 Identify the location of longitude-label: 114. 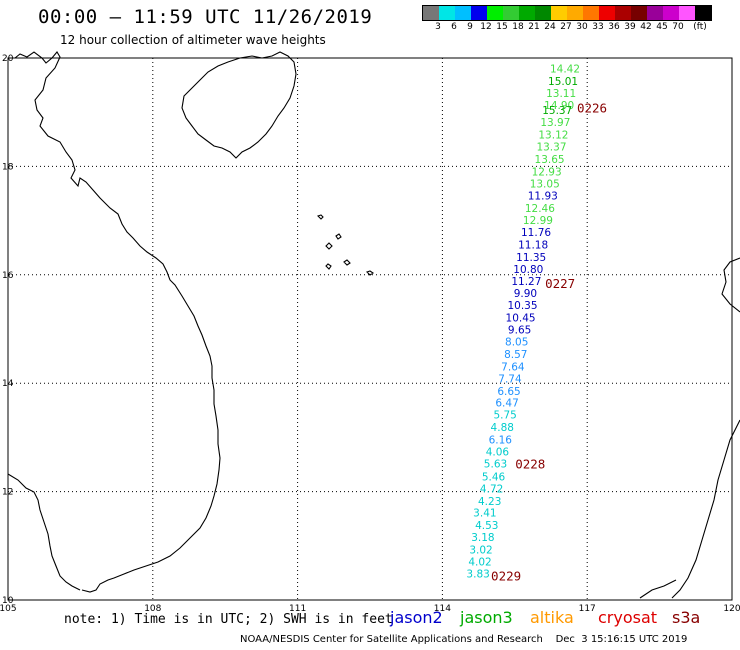
(442, 609).